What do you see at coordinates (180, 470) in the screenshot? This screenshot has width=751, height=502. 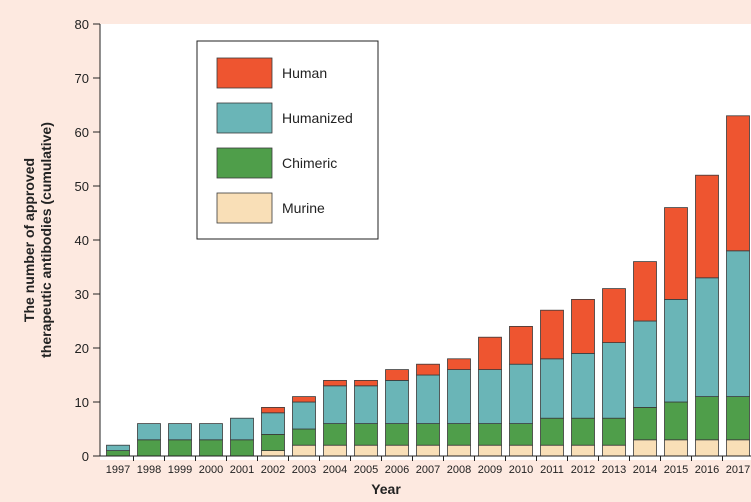 I see `x-tick-label: 1999` at bounding box center [180, 470].